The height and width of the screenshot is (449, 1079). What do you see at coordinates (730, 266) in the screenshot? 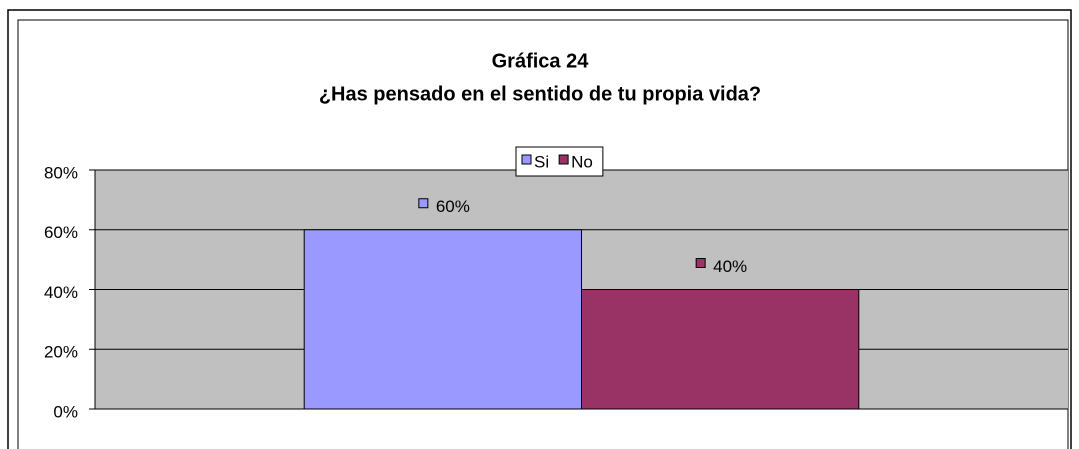
I see `data-label: 40%` at bounding box center [730, 266].